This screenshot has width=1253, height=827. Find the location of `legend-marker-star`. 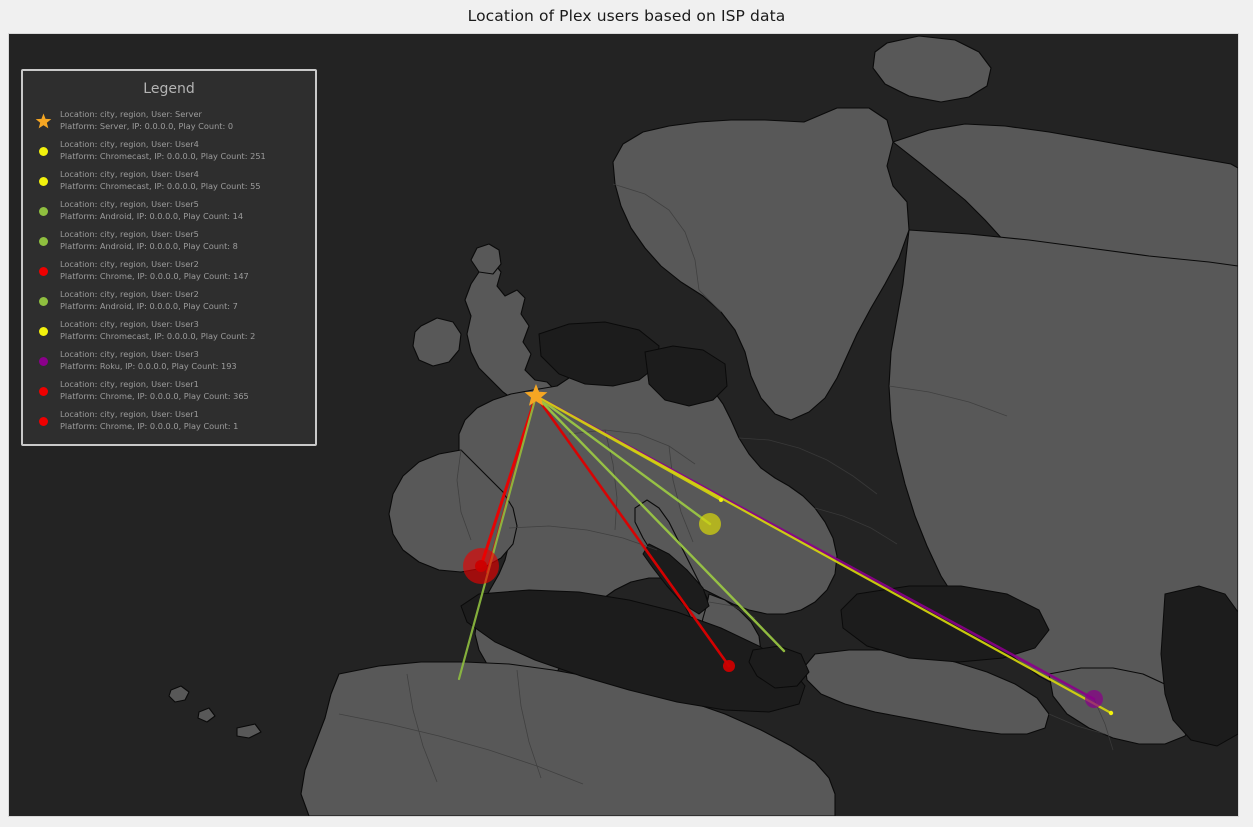

legend-marker-star is located at coordinates (43, 121).